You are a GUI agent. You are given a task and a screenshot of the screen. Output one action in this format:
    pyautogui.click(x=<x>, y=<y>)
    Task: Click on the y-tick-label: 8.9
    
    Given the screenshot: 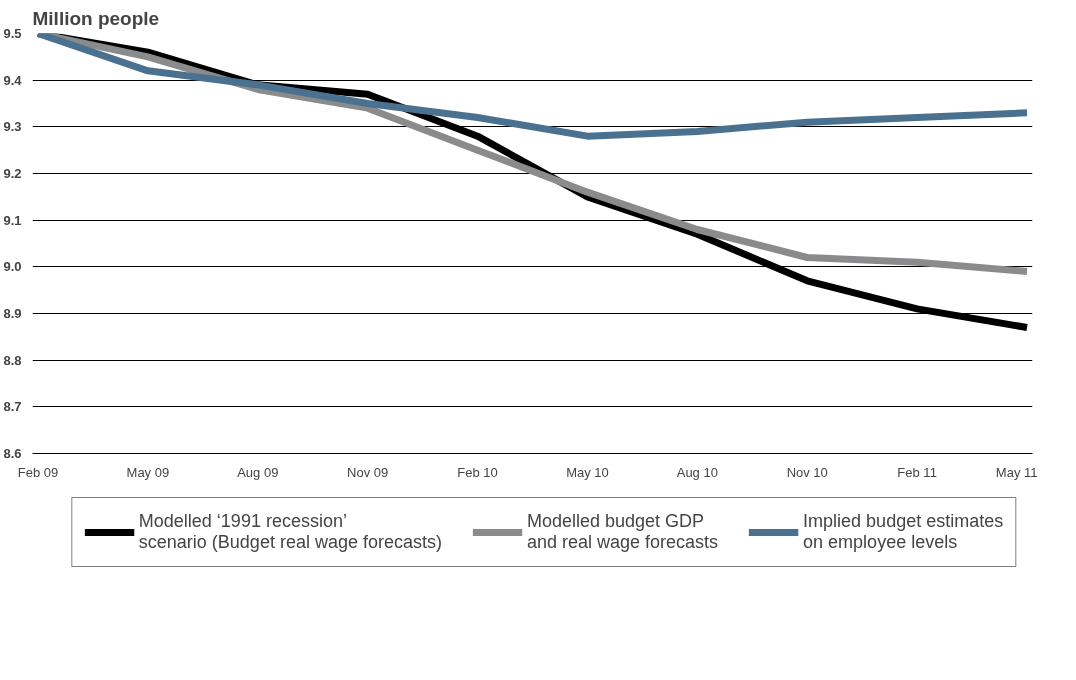 What is the action you would take?
    pyautogui.click(x=12, y=313)
    